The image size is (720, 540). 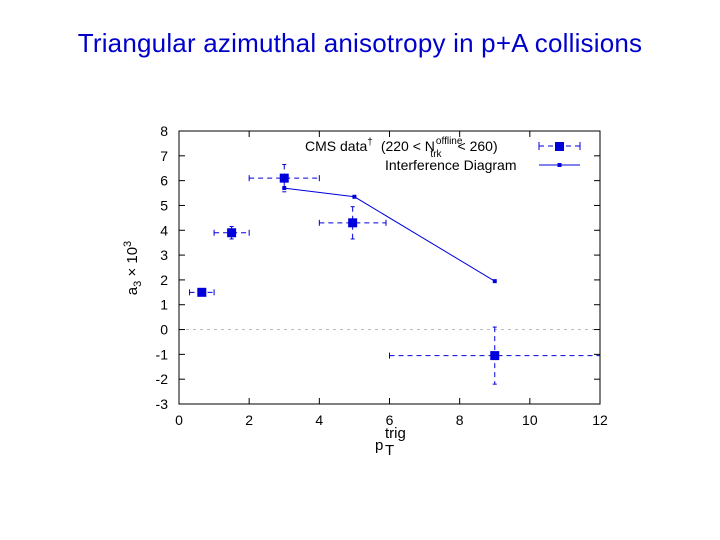 What do you see at coordinates (164, 181) in the screenshot?
I see `y-tick-label: 6` at bounding box center [164, 181].